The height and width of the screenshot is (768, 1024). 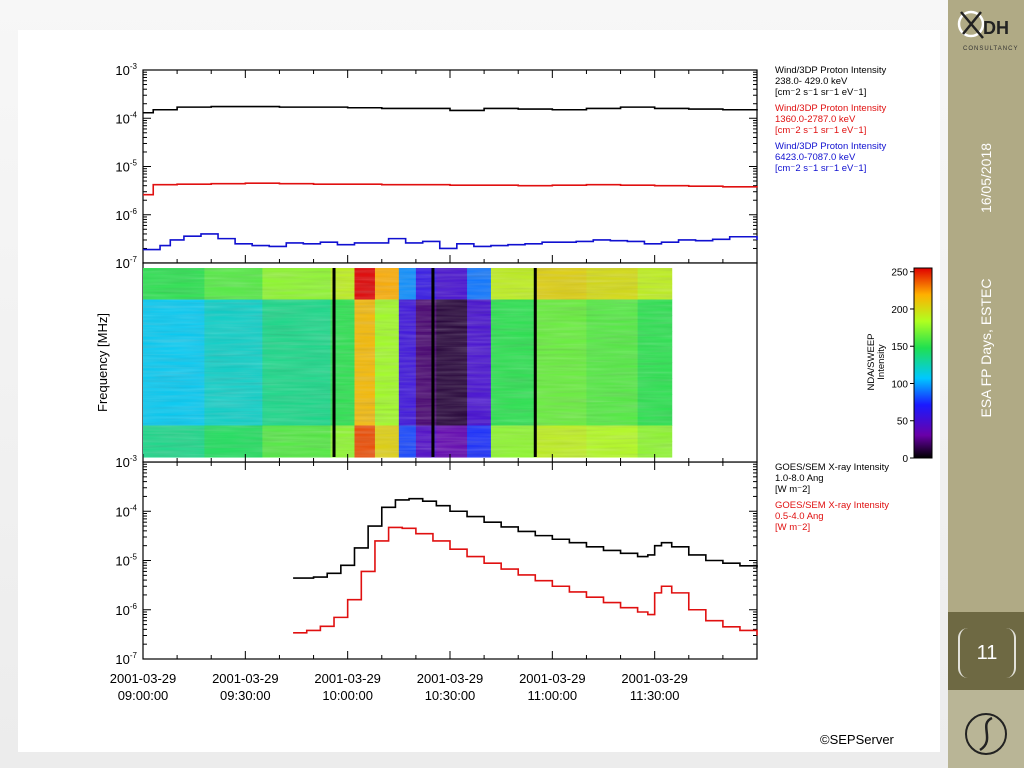 What do you see at coordinates (923, 363) in the screenshot?
I see `colorbar` at bounding box center [923, 363].